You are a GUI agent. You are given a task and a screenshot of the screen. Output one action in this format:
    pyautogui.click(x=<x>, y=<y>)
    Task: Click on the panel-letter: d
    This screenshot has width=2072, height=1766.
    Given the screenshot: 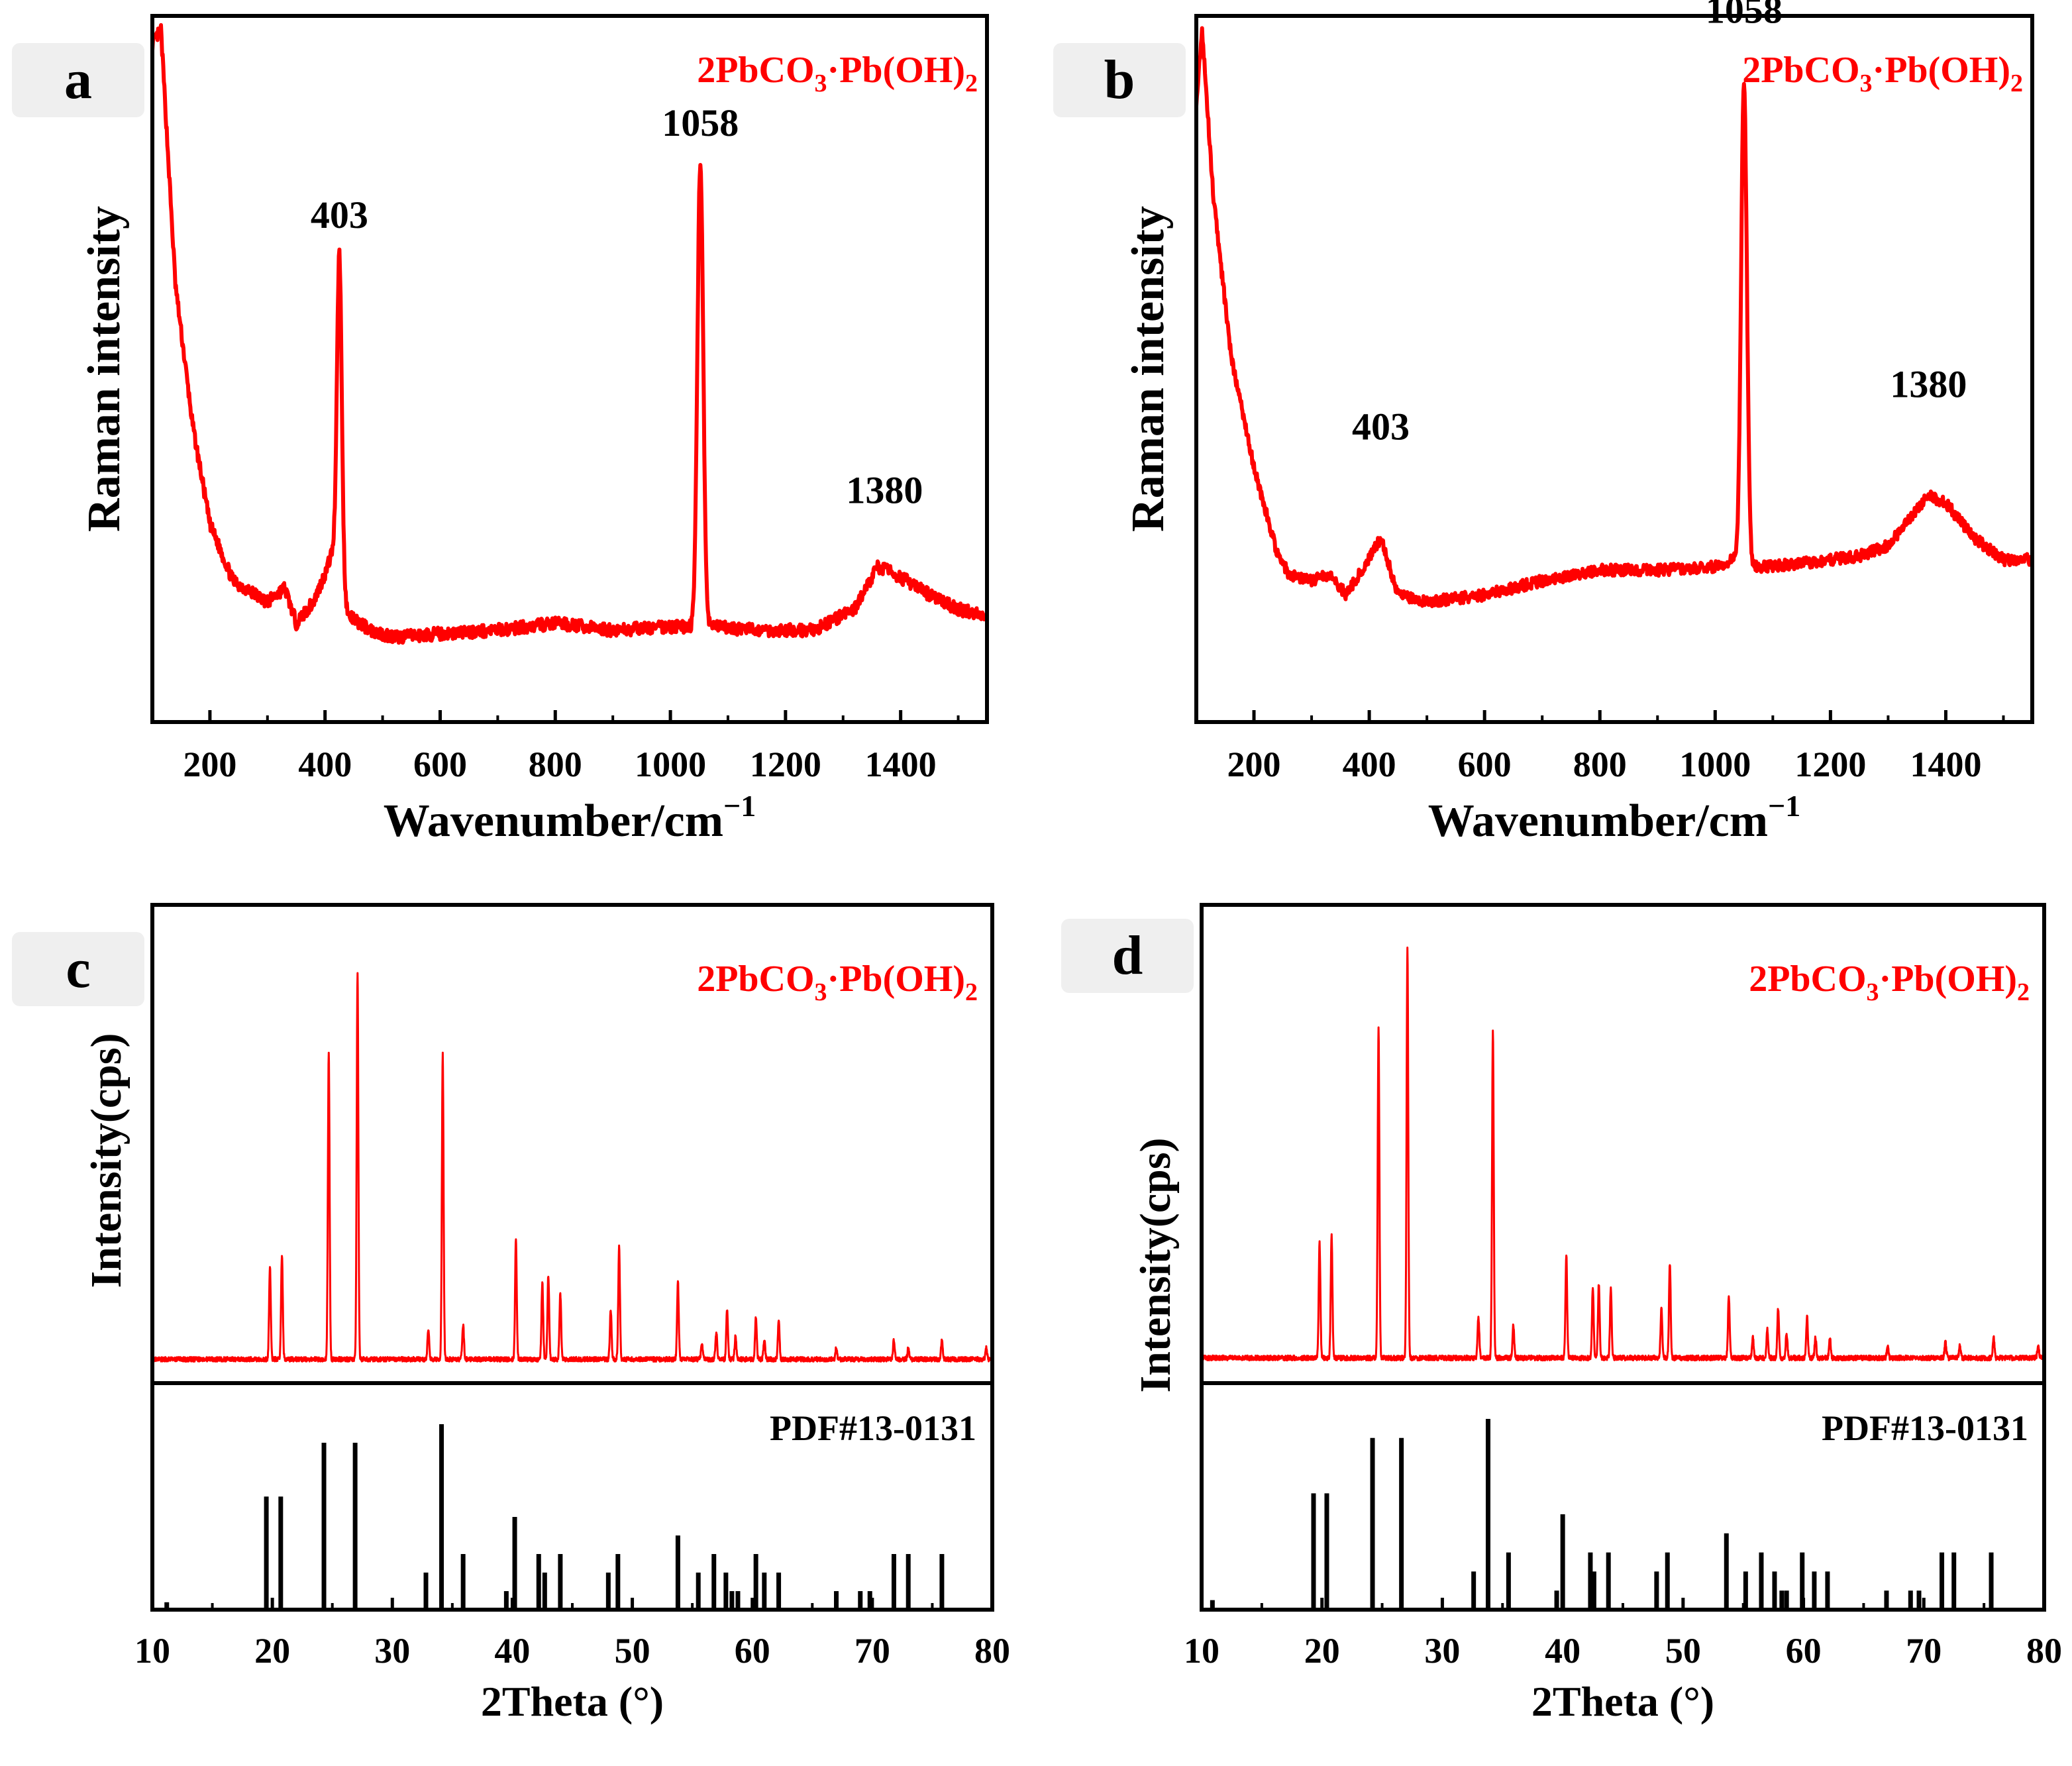 What is the action you would take?
    pyautogui.click(x=1127, y=955)
    